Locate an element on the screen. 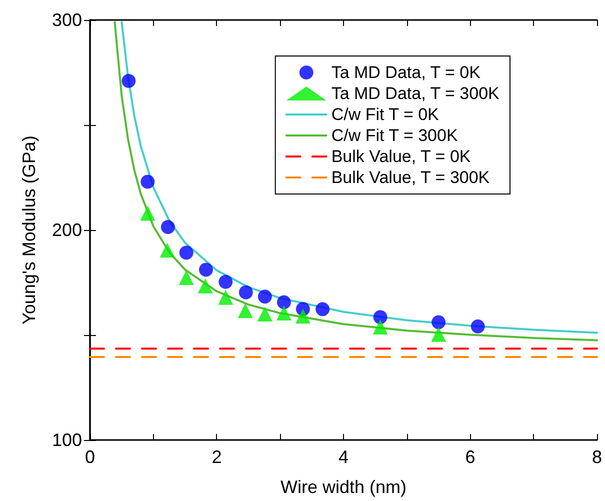 The image size is (605, 501). legend-label: Ta MD Data, T = 0K is located at coordinates (406, 72).